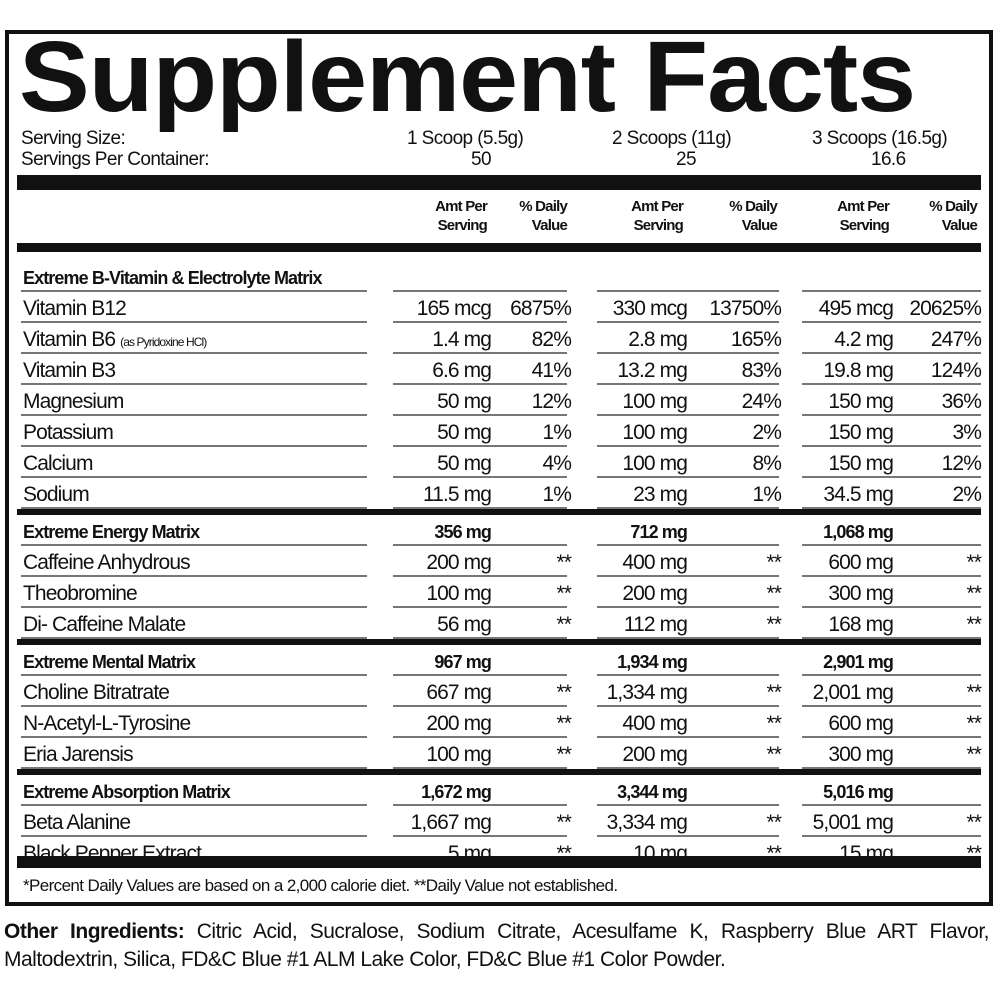 The width and height of the screenshot is (1000, 1000). I want to click on amount-per-serving: 400 mg, so click(655, 562).